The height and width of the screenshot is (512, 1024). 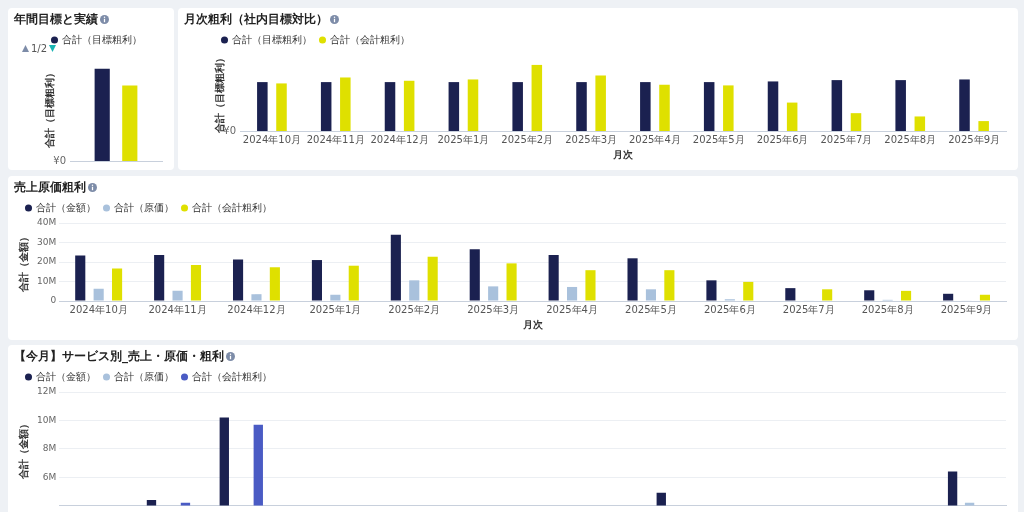 I want to click on y-tick-label: 30M, so click(x=47, y=241).